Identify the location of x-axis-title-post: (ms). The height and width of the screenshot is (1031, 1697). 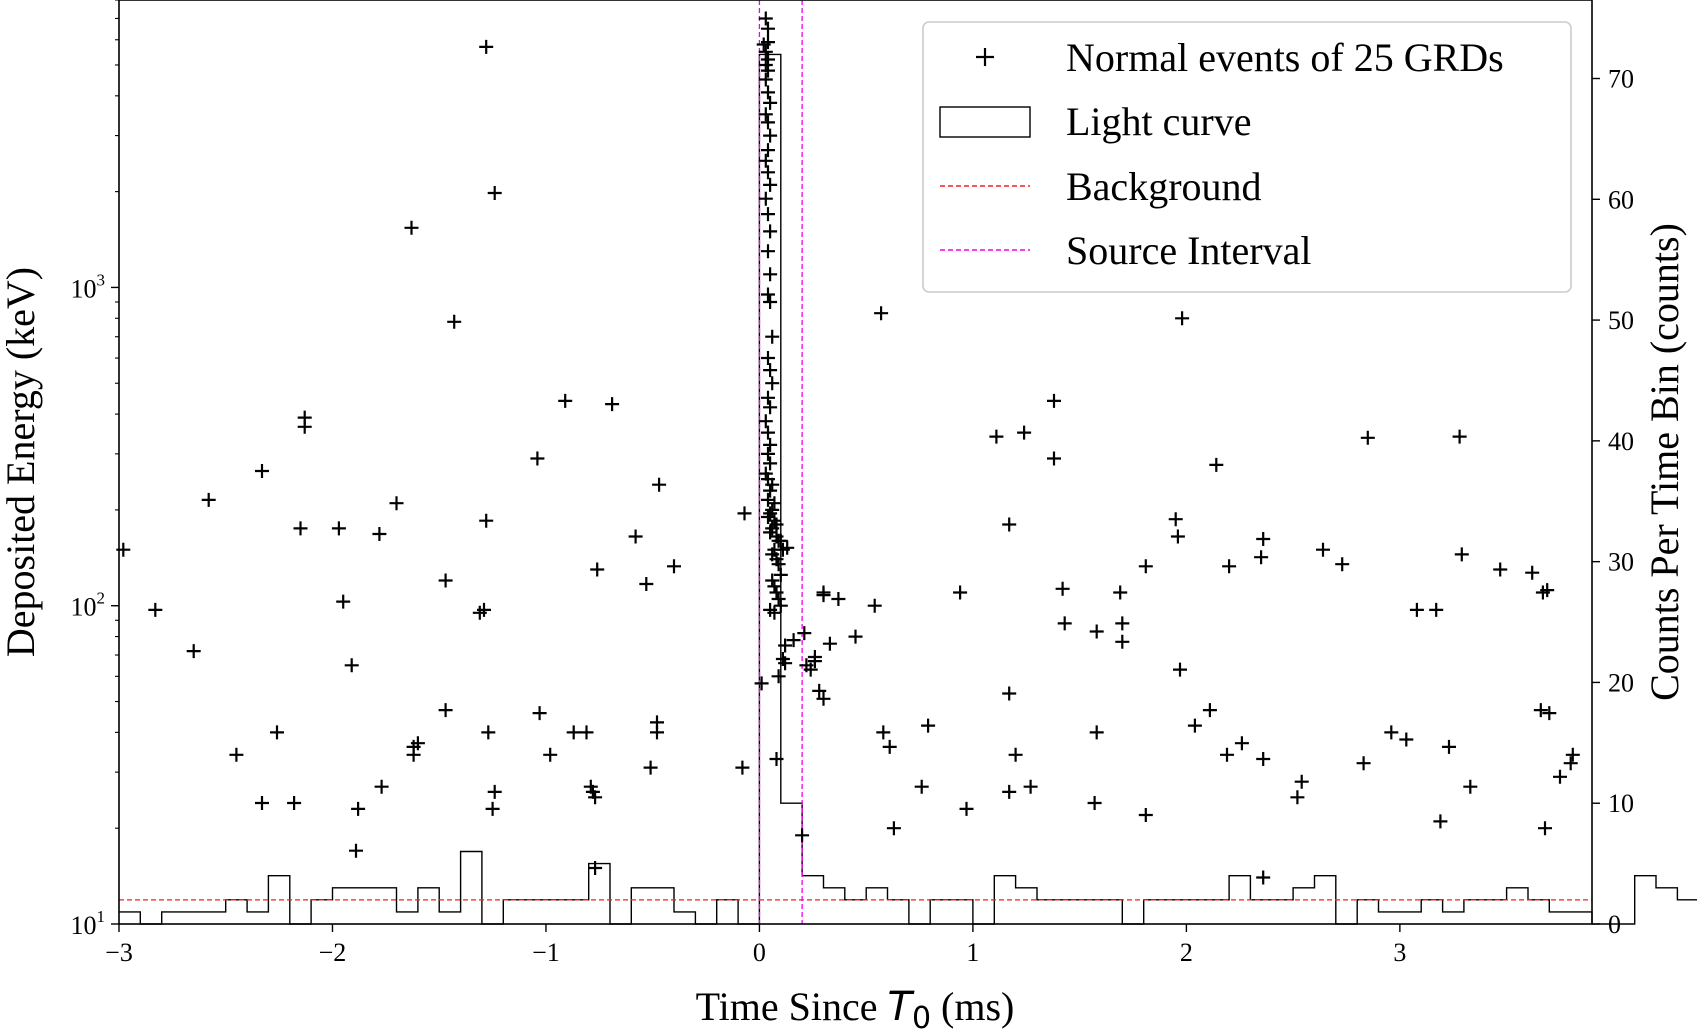
(972, 1006).